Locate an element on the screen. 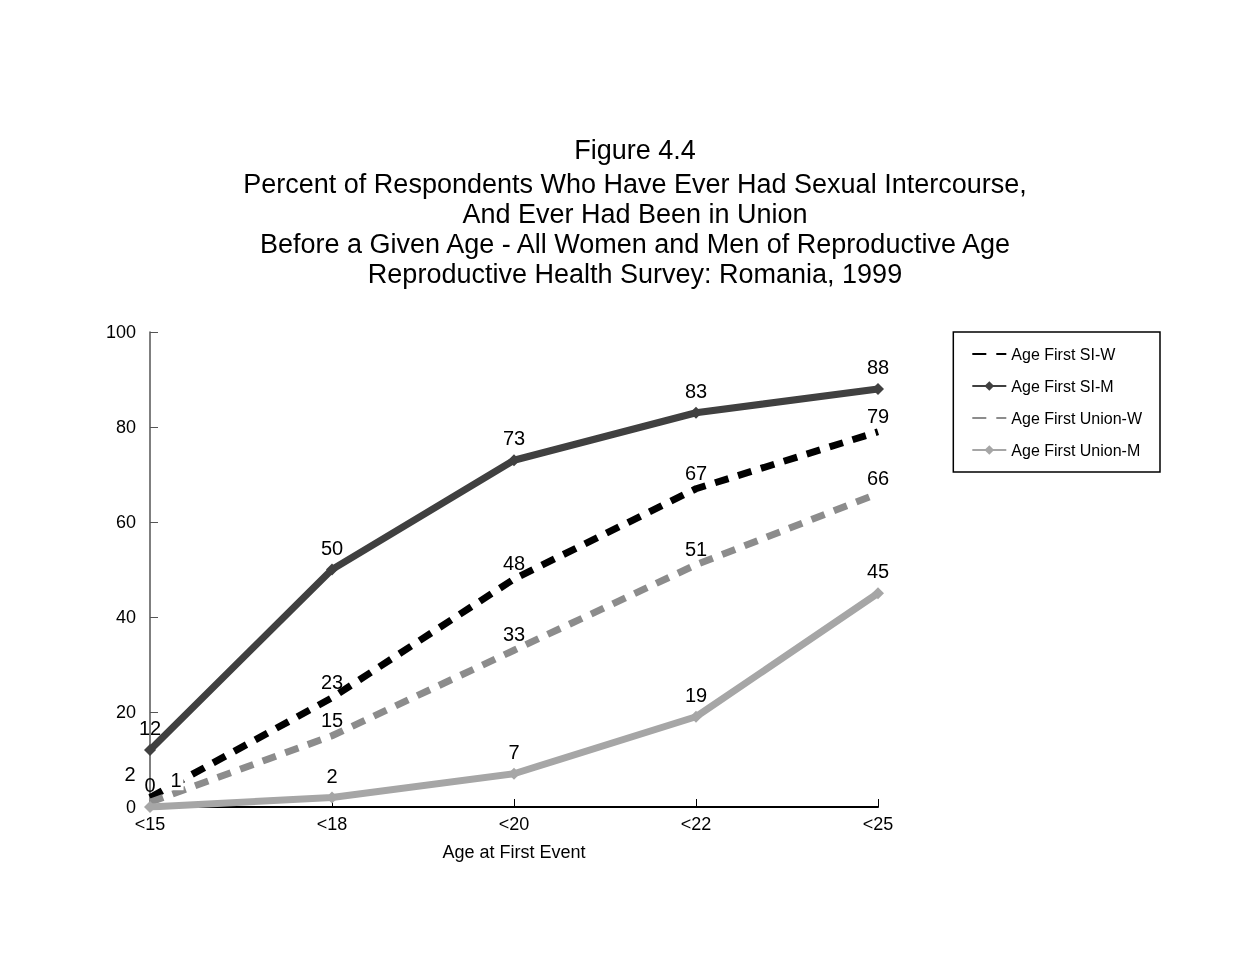 This screenshot has width=1260, height=967. x-axis-title: Age at First Event is located at coordinates (514, 852).